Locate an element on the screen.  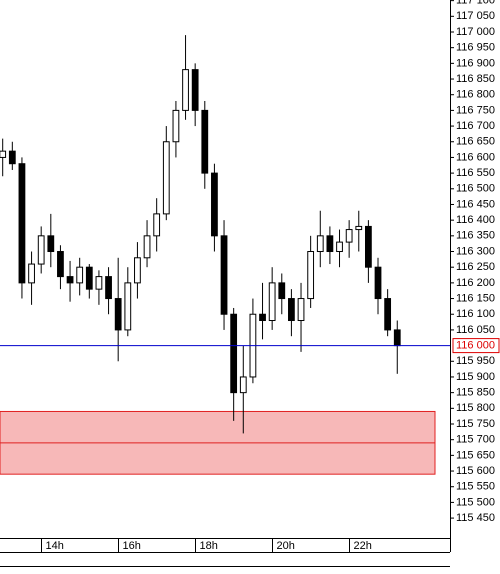
y-tick-label: 116 100 is located at coordinates (475, 314).